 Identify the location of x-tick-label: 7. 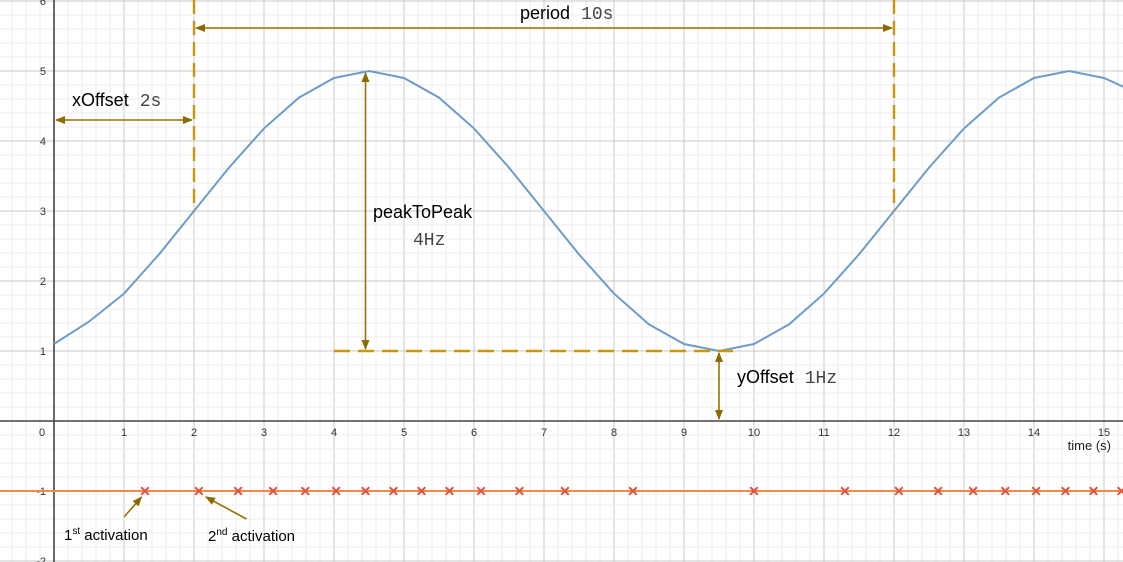
(544, 433).